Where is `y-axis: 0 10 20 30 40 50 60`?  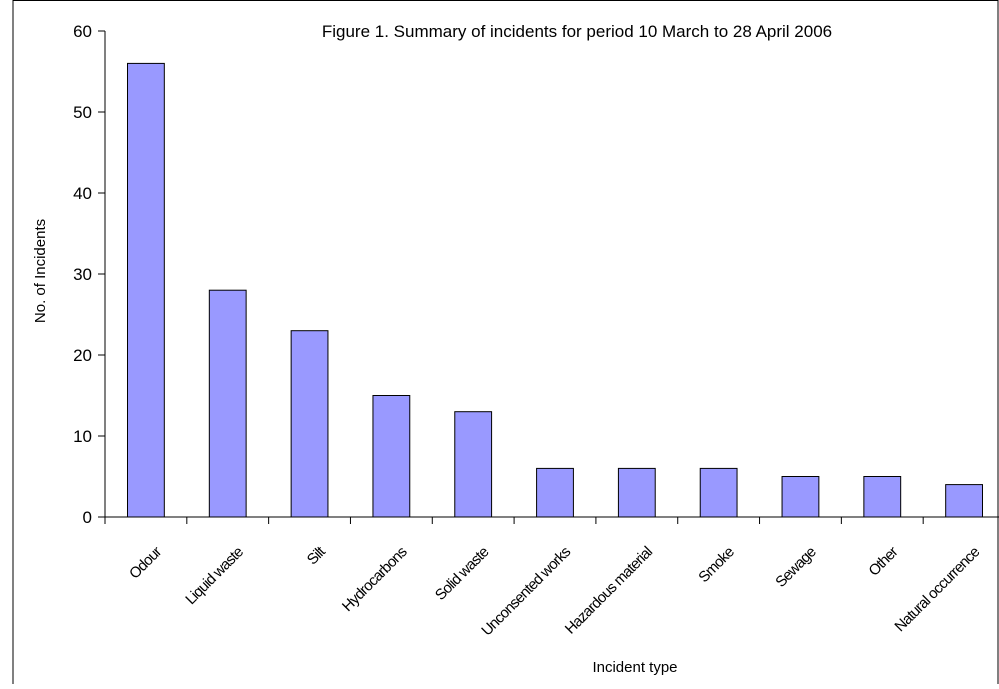
y-axis: 0 10 20 30 40 50 60 is located at coordinates (89, 274).